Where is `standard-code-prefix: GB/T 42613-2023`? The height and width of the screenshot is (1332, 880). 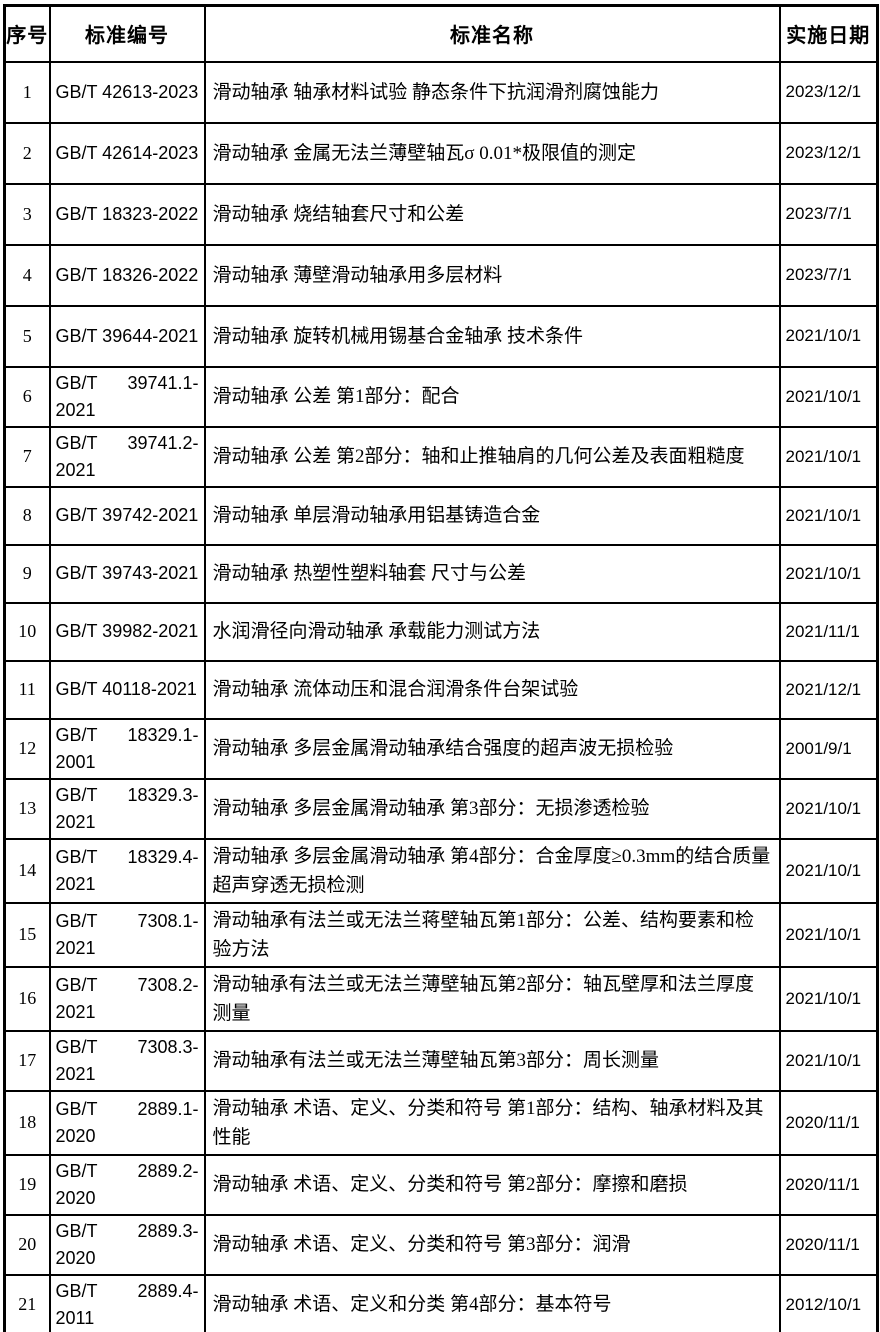 standard-code-prefix: GB/T 42613-2023 is located at coordinates (127, 91).